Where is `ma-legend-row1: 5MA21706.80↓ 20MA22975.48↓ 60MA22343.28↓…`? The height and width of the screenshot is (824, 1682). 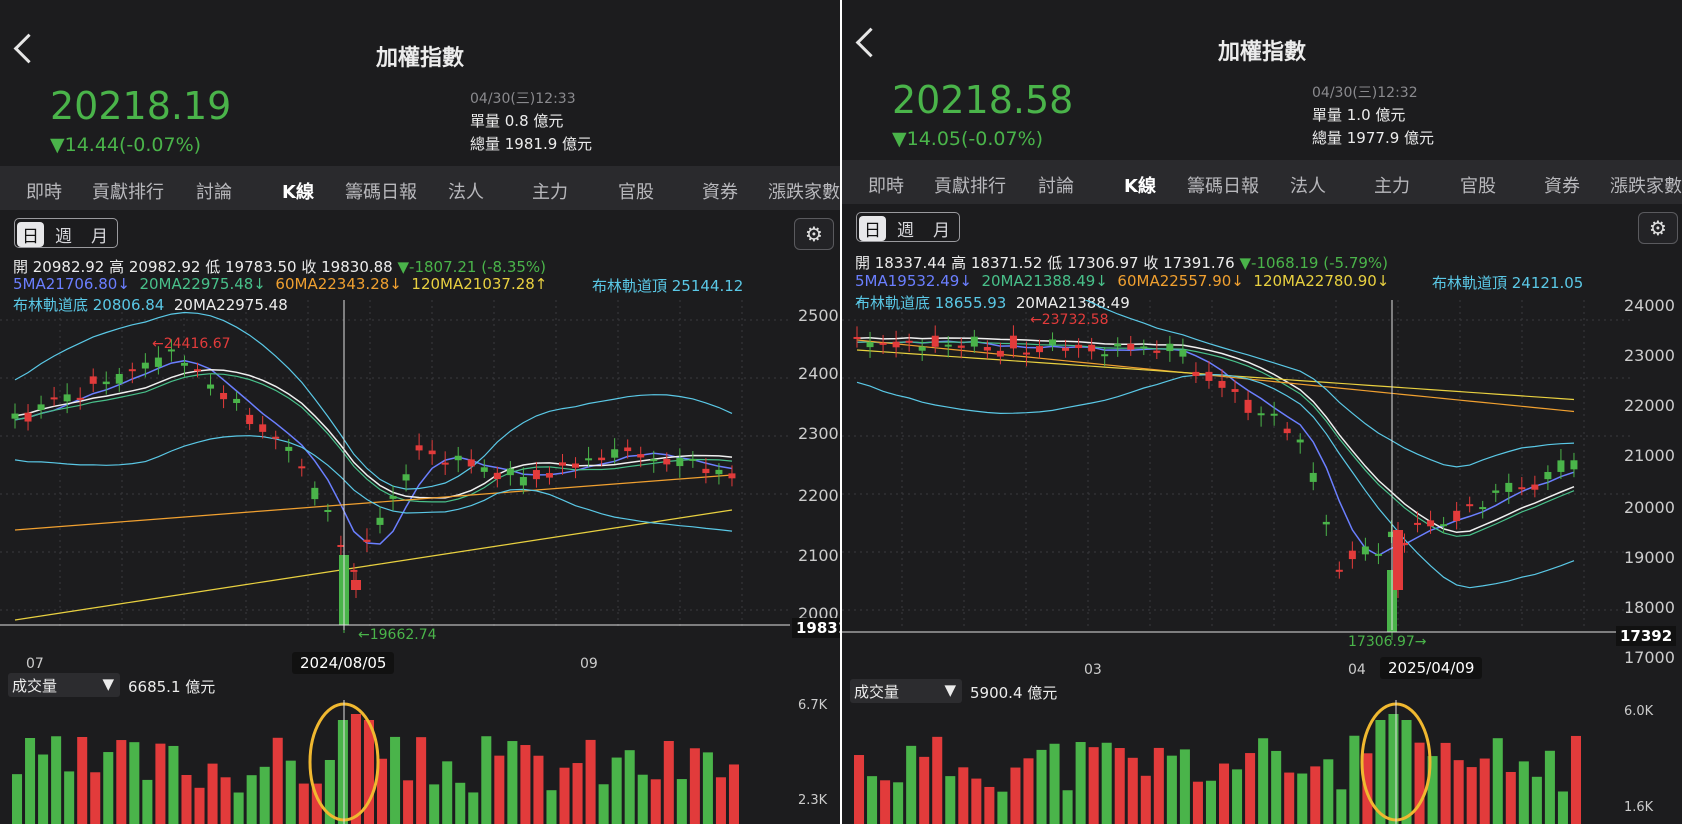
ma-legend-row1: 5MA21706.80↓ 20MA22975.48↓ 60MA22343.28↓… is located at coordinates (280, 284).